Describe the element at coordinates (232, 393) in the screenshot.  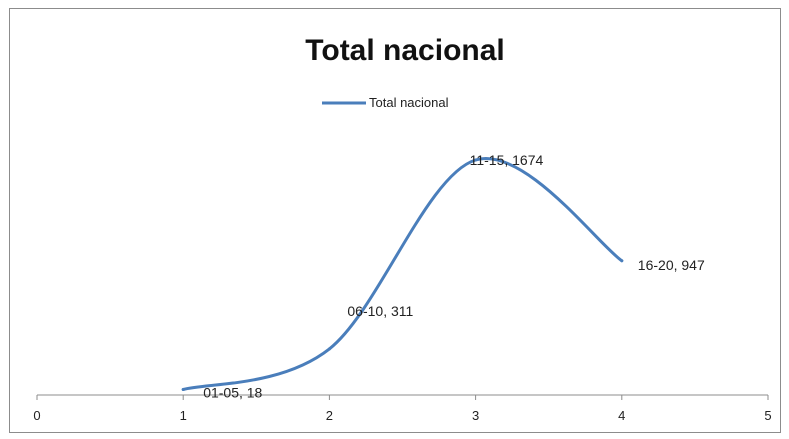
I see `data-label-1: 01-05, 18` at that location.